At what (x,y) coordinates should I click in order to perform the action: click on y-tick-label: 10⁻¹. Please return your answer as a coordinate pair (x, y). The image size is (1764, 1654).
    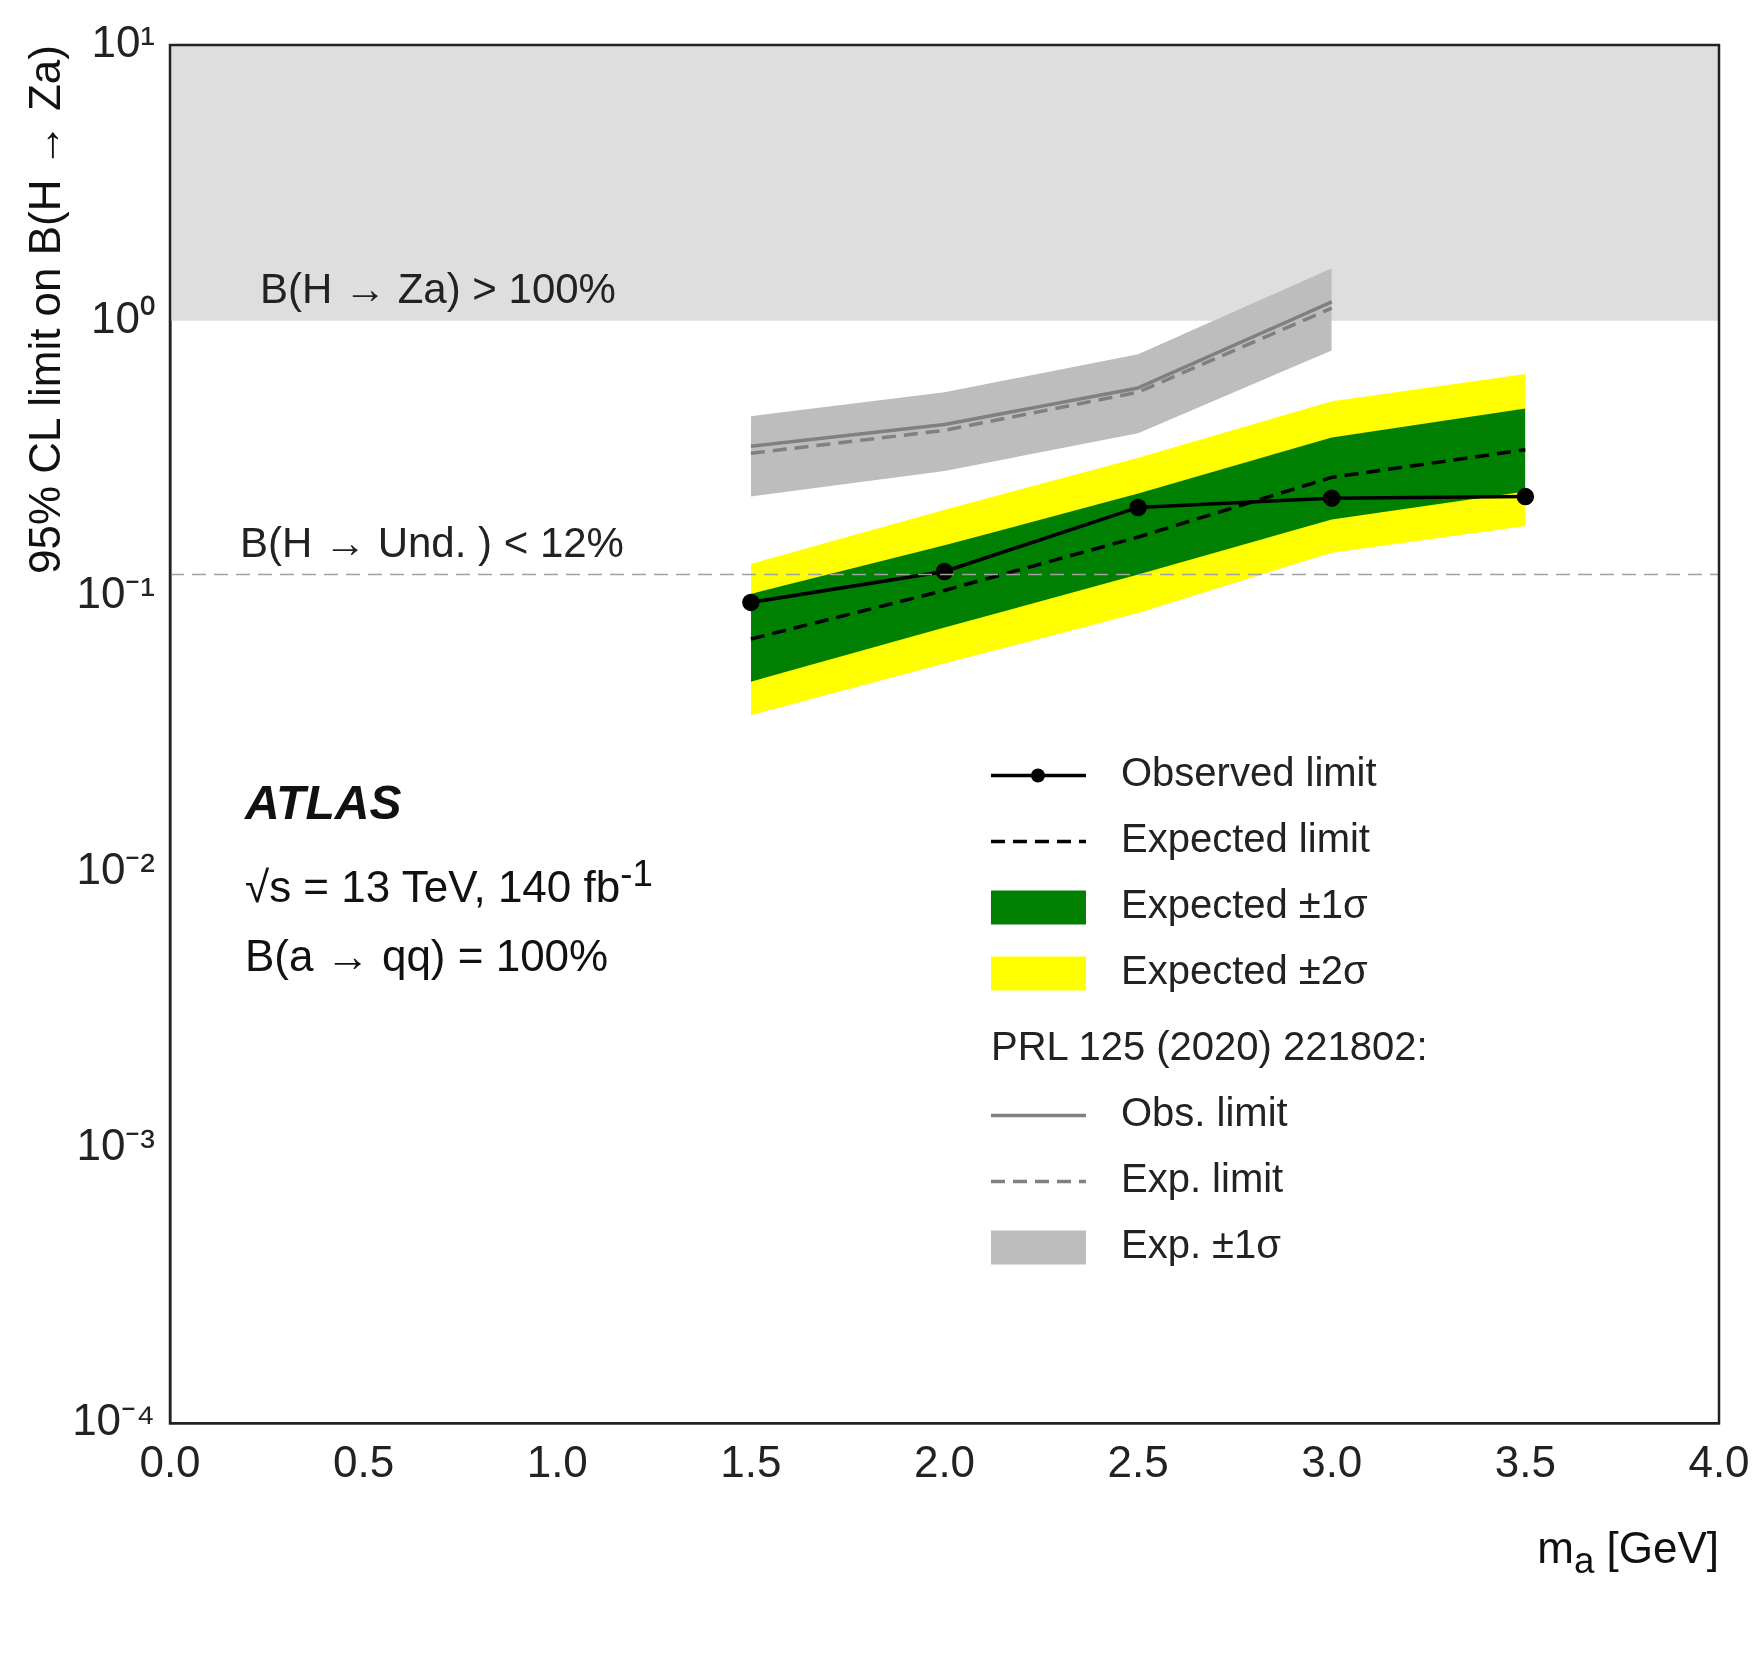
    Looking at the image, I should click on (115, 593).